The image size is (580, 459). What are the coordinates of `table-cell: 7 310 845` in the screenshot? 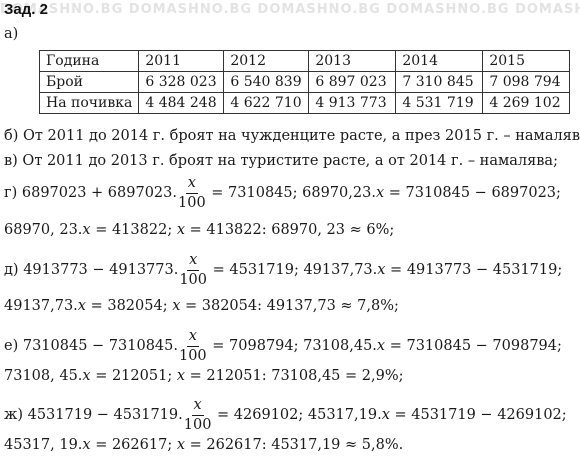 It's located at (439, 82).